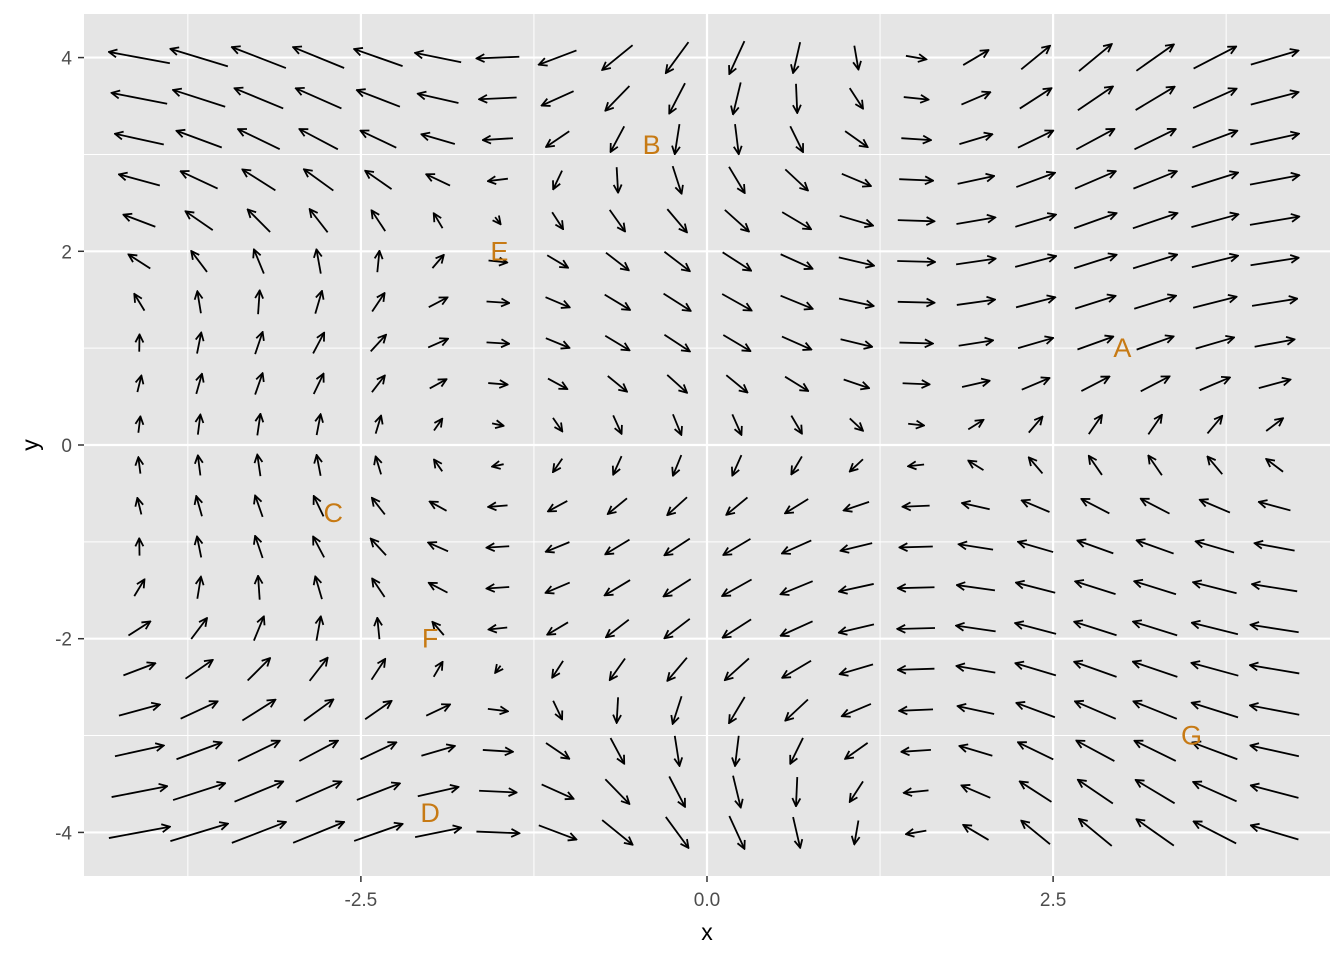  What do you see at coordinates (1122, 348) in the screenshot?
I see `point-label-a: A` at bounding box center [1122, 348].